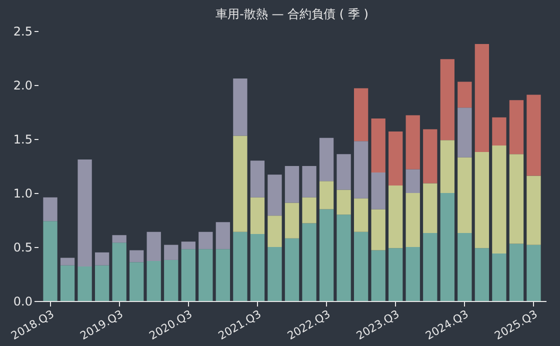  What do you see at coordinates (22, 31) in the screenshot?
I see `y-tick-label: 2.5` at bounding box center [22, 31].